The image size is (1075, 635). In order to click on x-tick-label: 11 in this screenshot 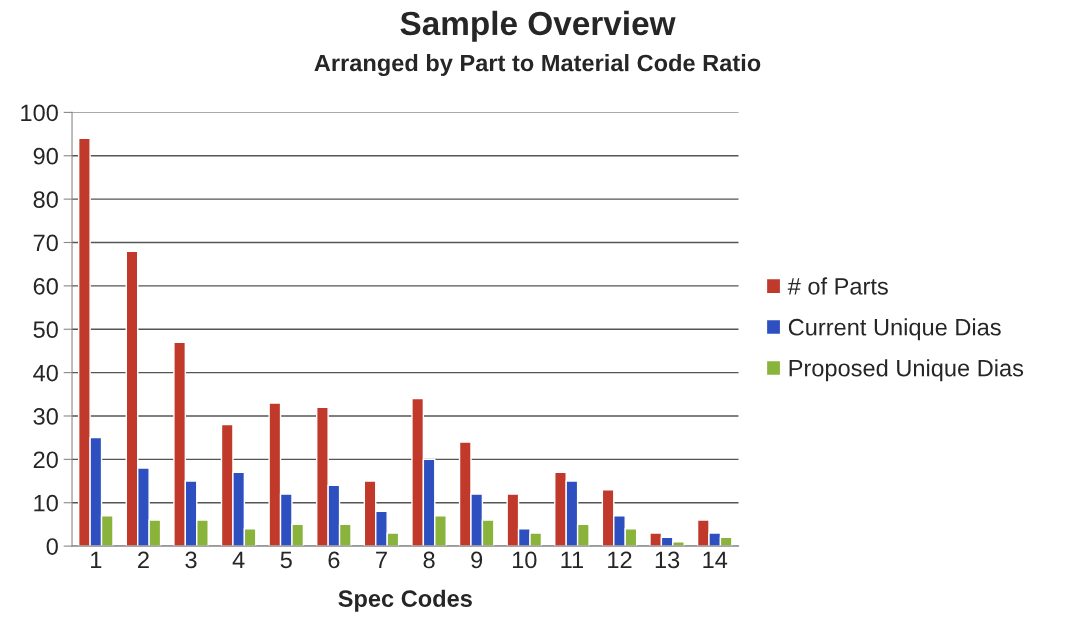, I will do `click(572, 560)`.